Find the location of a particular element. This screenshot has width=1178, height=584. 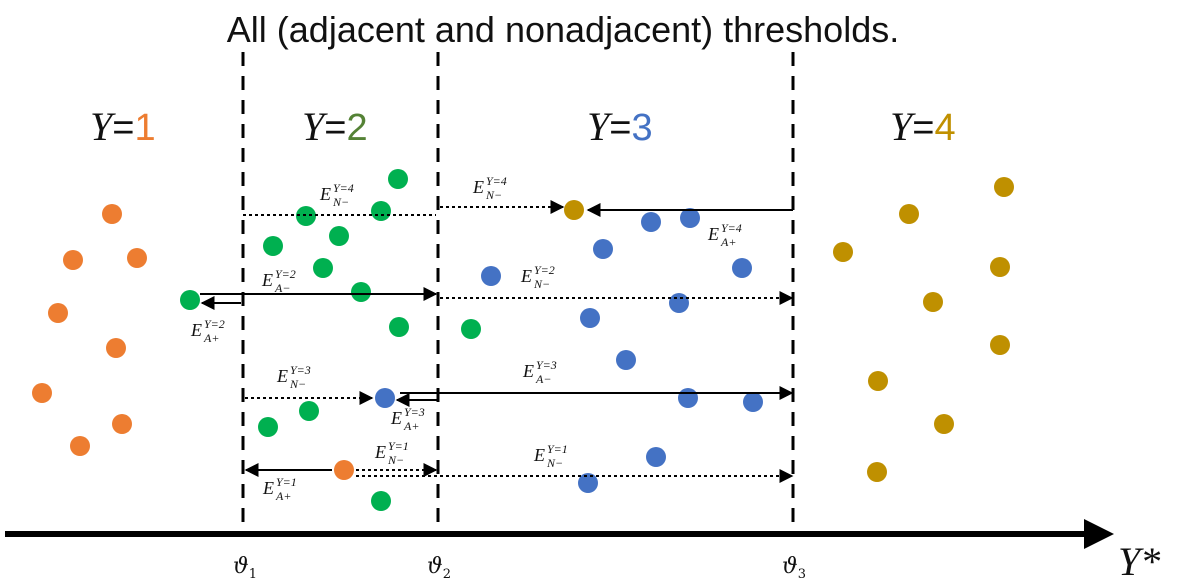

label-e-n-y4-right: E Y=4N− is located at coordinates (489, 188).